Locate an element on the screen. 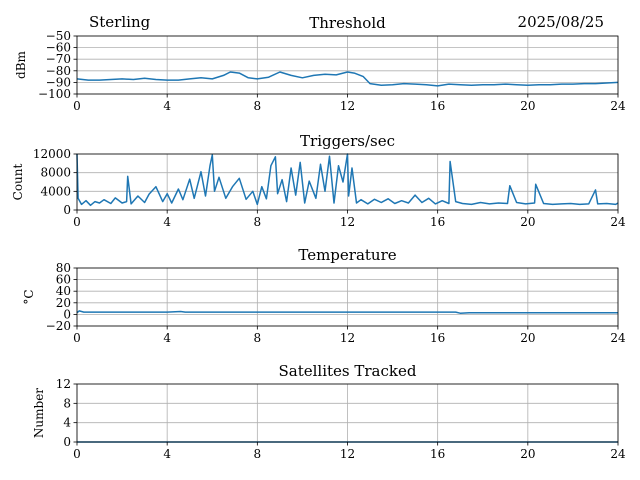 The height and width of the screenshot is (480, 640). y-tick-label: 80 is located at coordinates (63, 268).